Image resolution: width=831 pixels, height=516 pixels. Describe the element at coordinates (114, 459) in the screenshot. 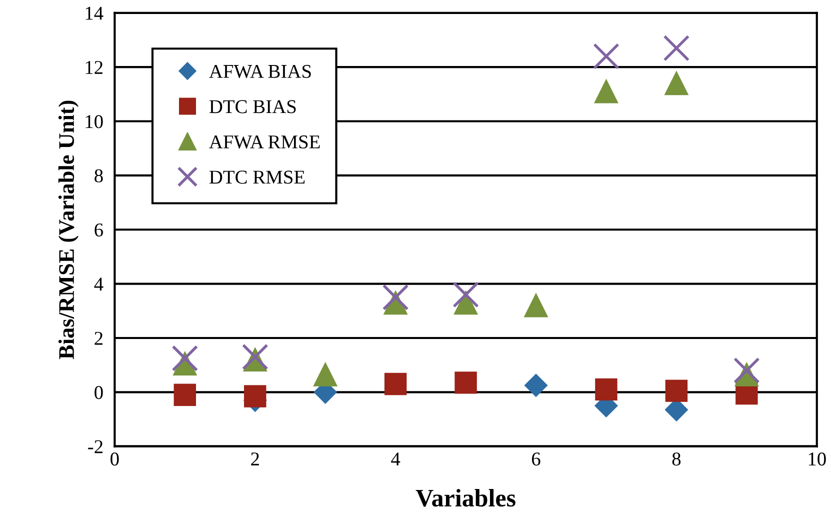

I see `x-tick-label: 0` at that location.